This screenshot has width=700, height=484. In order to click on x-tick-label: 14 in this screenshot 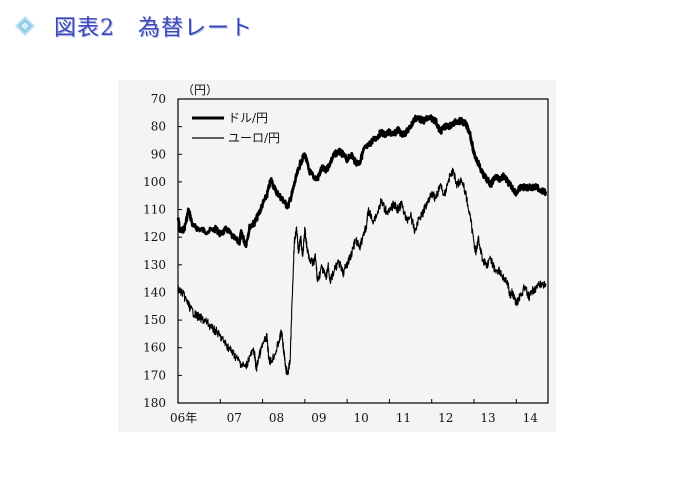, I will do `click(531, 418)`.